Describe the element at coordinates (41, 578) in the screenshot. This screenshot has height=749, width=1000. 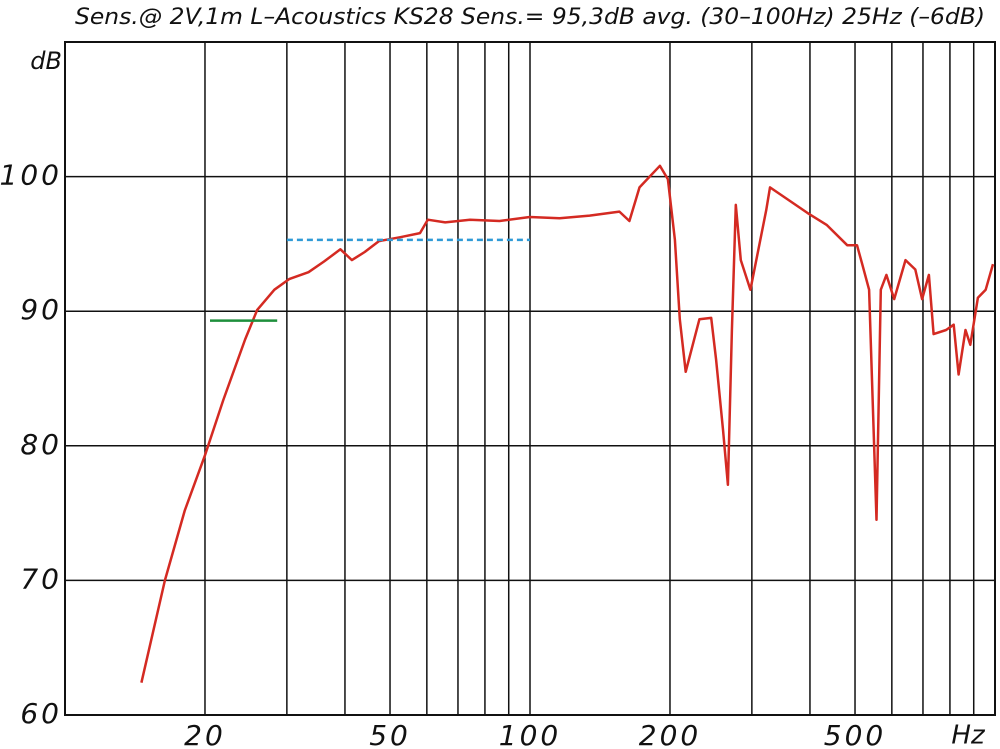
I see `y-tick-label: 70` at that location.